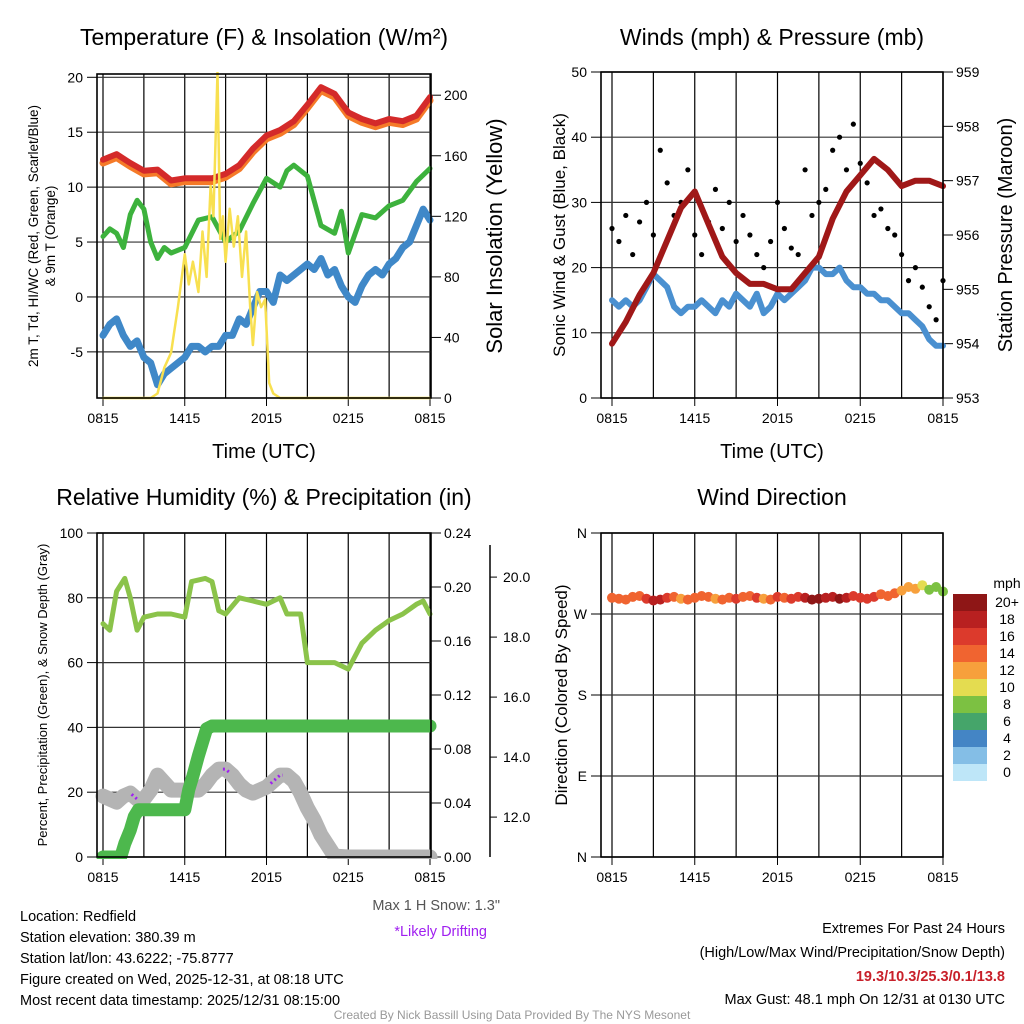 The image size is (1024, 1024). What do you see at coordinates (1007, 670) in the screenshot?
I see `legend-label: 12` at bounding box center [1007, 670].